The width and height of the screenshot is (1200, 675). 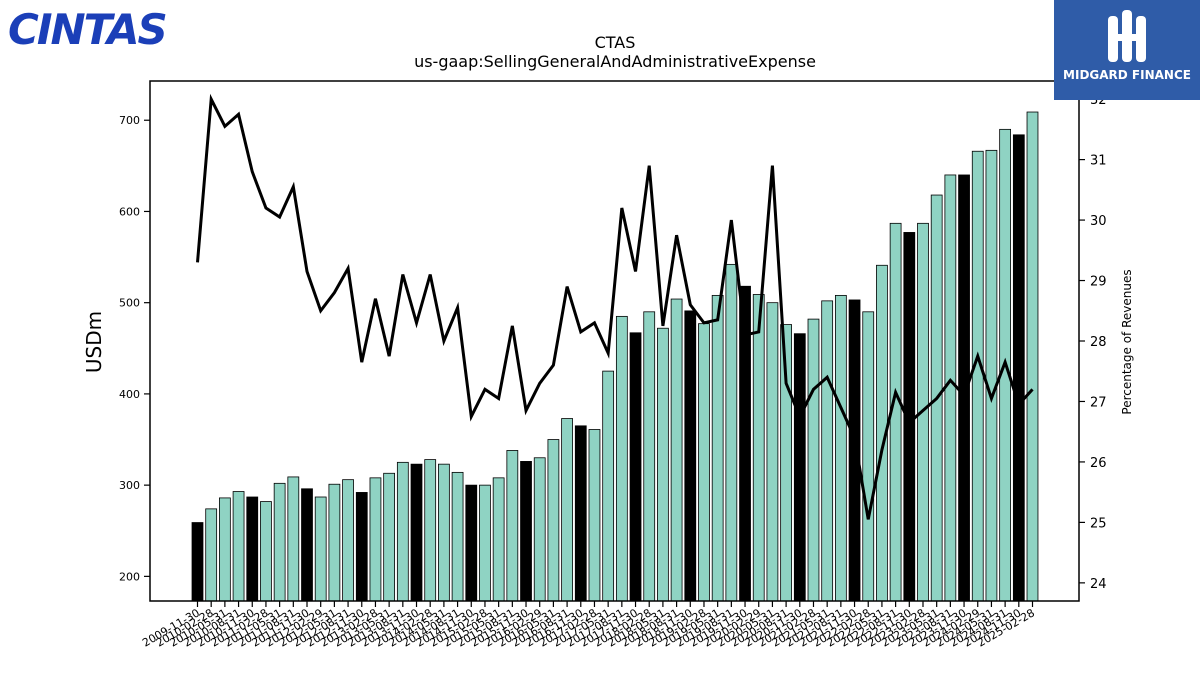 What do you see at coordinates (129, 576) in the screenshot?
I see `y-tick-label: 200` at bounding box center [129, 576].